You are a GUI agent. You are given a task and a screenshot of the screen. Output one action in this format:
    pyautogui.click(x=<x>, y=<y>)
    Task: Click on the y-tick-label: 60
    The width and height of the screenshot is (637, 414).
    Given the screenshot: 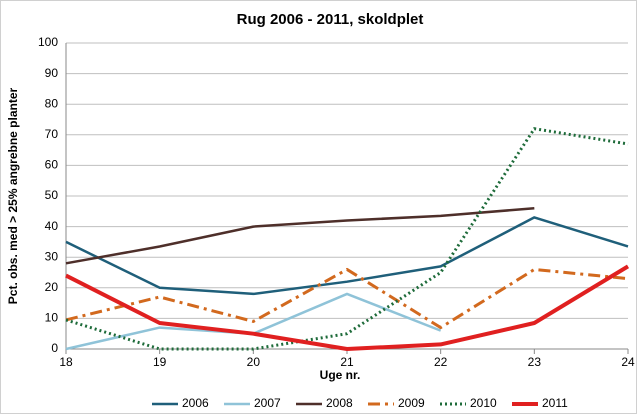 What is the action you would take?
    pyautogui.click(x=52, y=165)
    